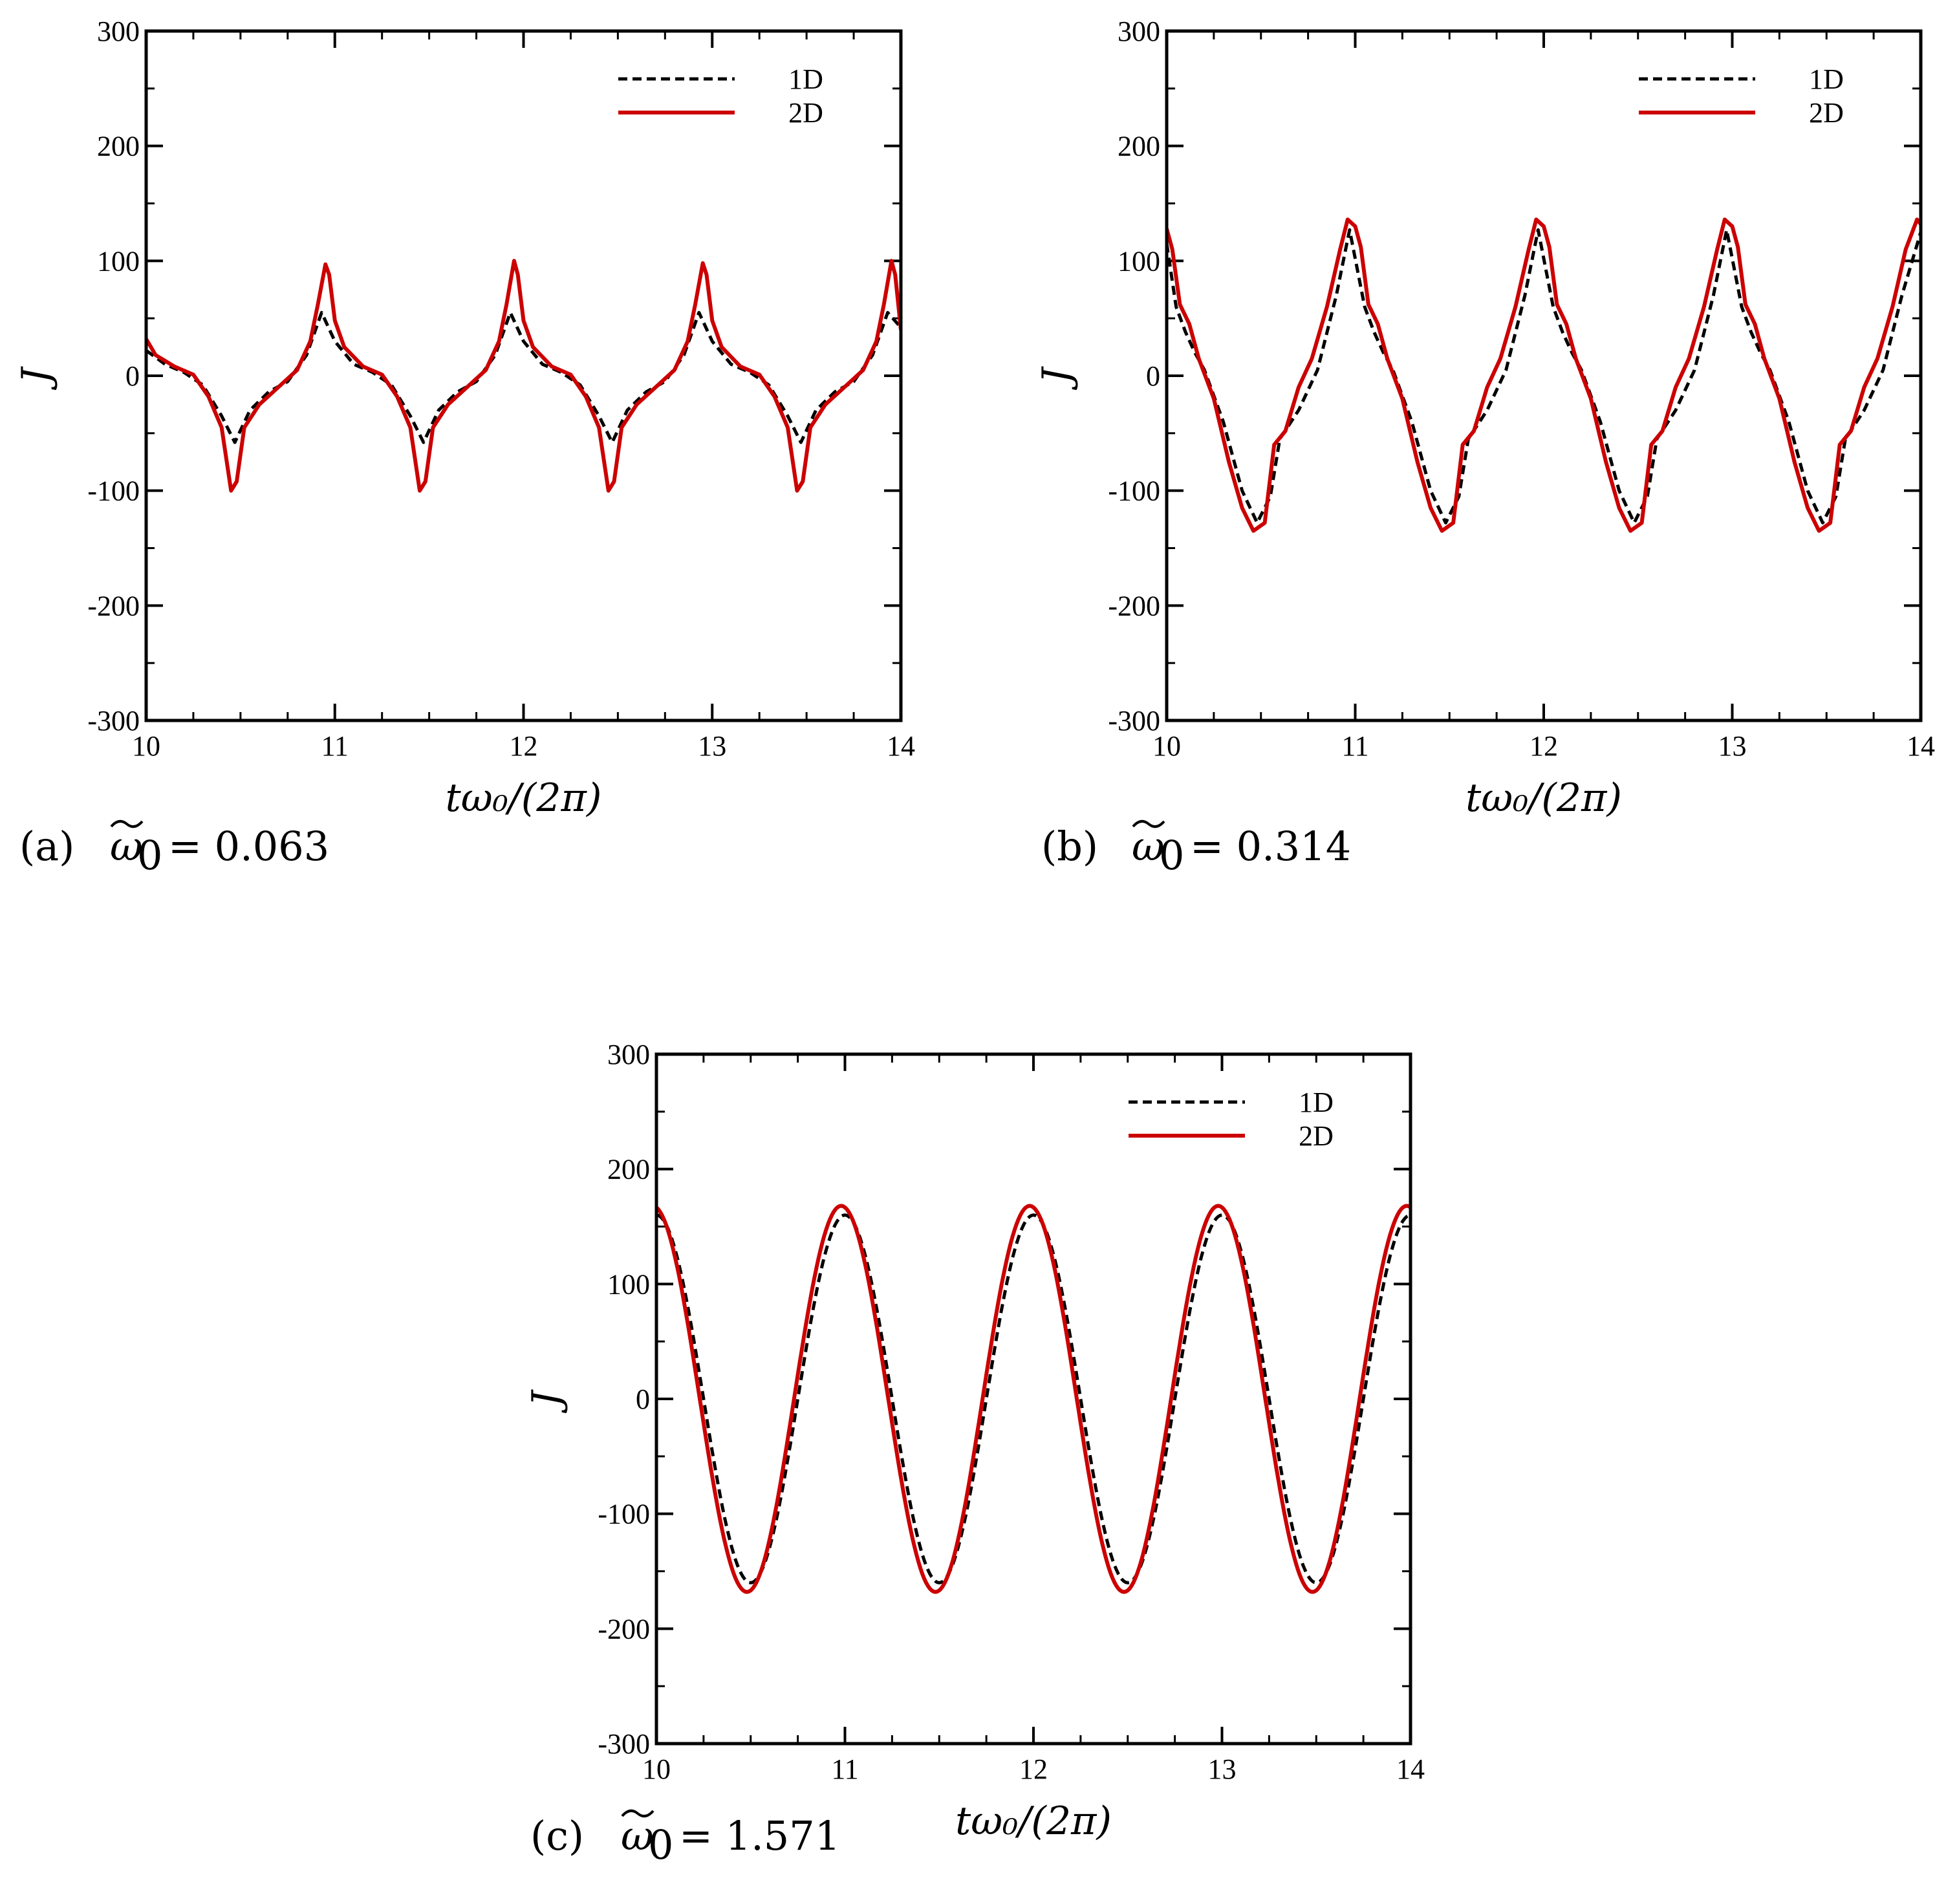 This screenshot has height=1904, width=1946. What do you see at coordinates (46, 846) in the screenshot?
I see `caption-label: (a)` at bounding box center [46, 846].